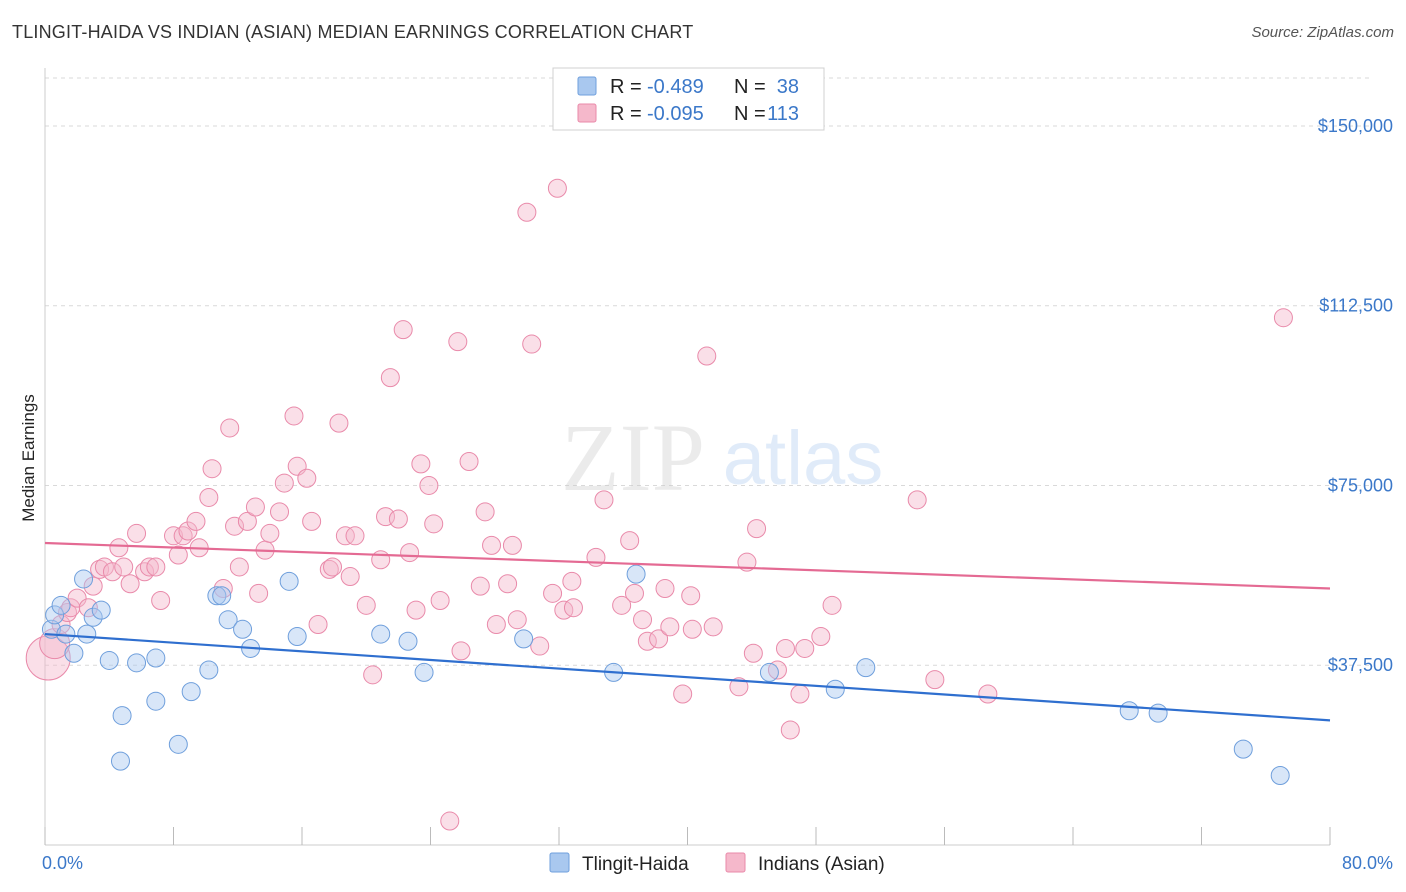 Image resolution: width=1406 pixels, height=892 pixels. What do you see at coordinates (633, 457) in the screenshot?
I see `watermark-zip: ZIP` at bounding box center [633, 457].